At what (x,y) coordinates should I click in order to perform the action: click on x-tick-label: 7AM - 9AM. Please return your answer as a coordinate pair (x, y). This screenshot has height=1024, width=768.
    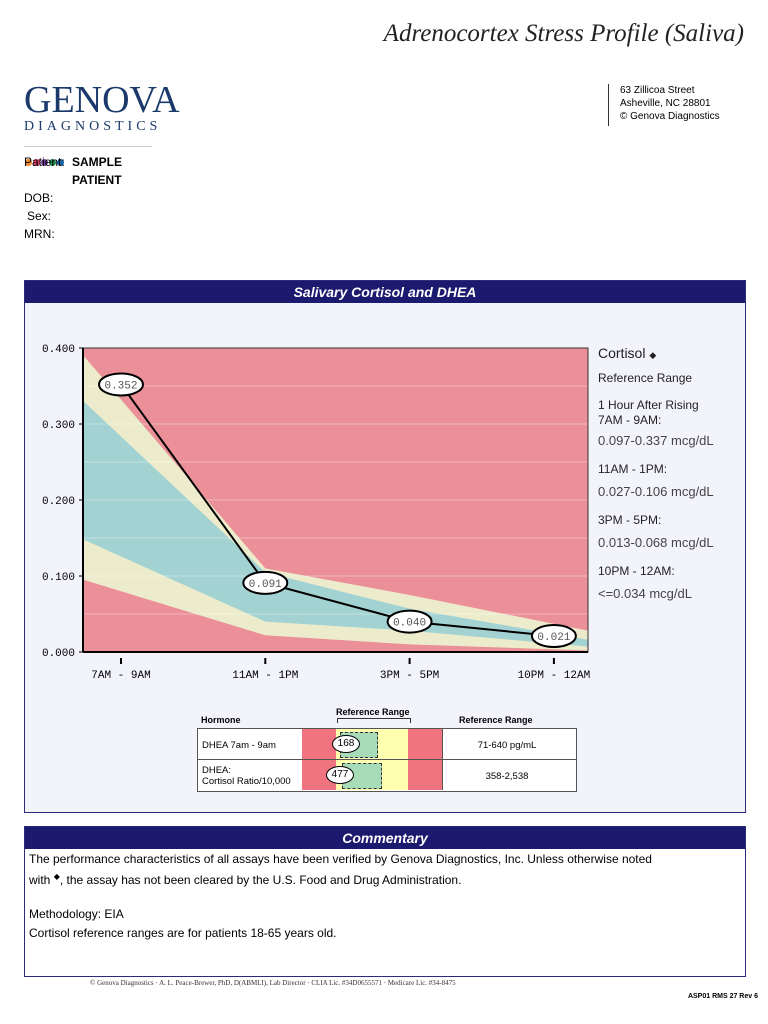
    Looking at the image, I should click on (120, 675).